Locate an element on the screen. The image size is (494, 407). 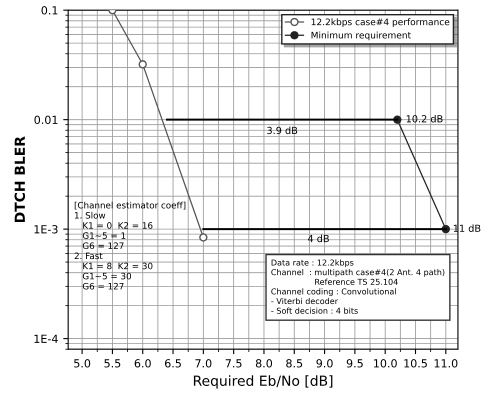
y-tick-label: 0.1 is located at coordinates (50, 10).